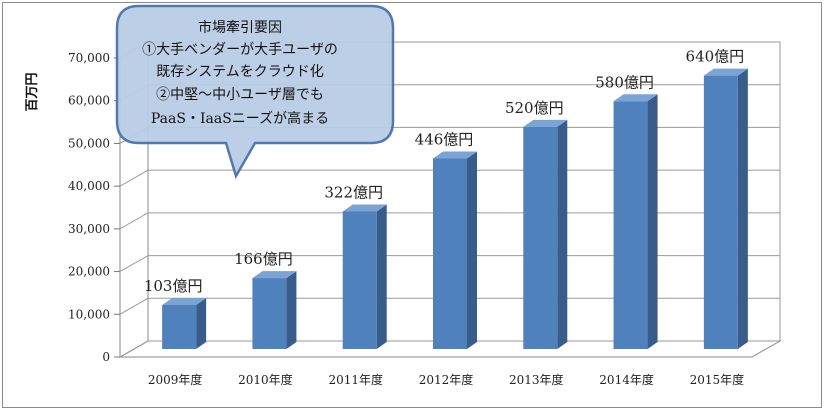  I want to click on y-tick-label: 60,000, so click(89, 101).